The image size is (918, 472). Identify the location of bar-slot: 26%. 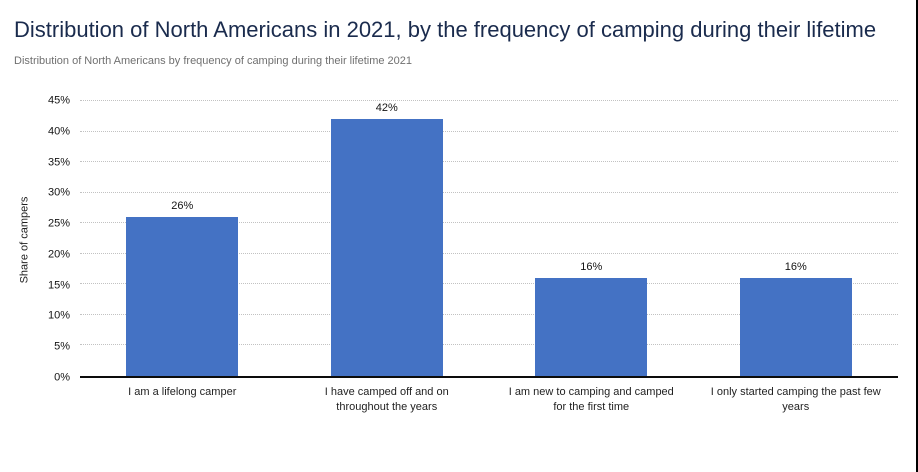
(182, 238).